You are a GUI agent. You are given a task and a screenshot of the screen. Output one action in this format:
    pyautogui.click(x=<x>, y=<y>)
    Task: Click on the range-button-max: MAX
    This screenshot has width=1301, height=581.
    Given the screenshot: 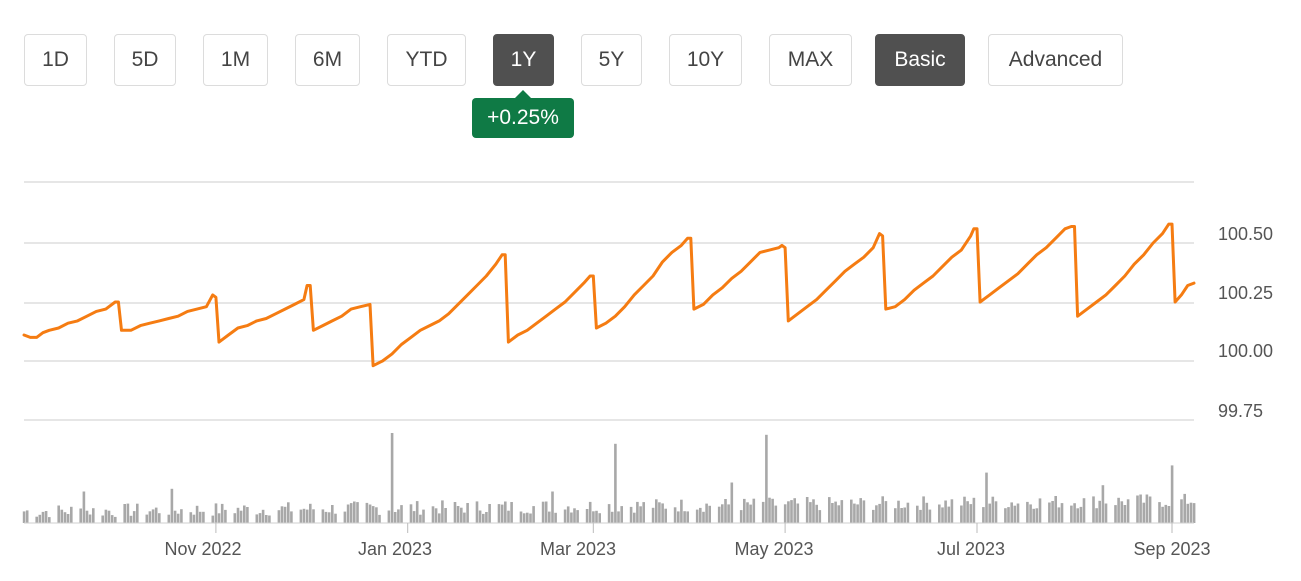 What is the action you would take?
    pyautogui.click(x=810, y=60)
    